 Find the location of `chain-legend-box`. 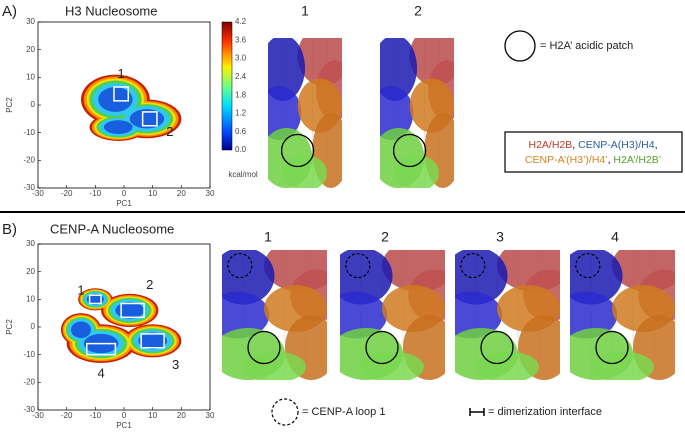

chain-legend-box is located at coordinates (593, 152).